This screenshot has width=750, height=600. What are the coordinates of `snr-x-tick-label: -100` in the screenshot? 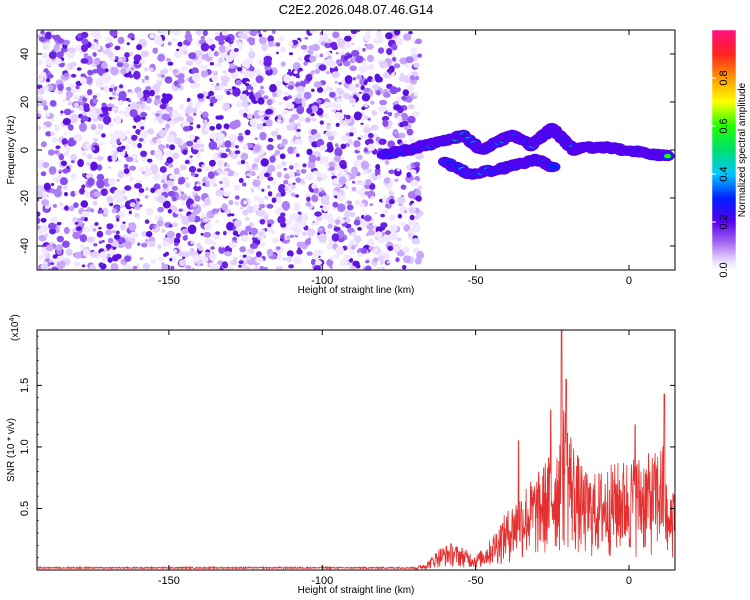 It's located at (322, 581).